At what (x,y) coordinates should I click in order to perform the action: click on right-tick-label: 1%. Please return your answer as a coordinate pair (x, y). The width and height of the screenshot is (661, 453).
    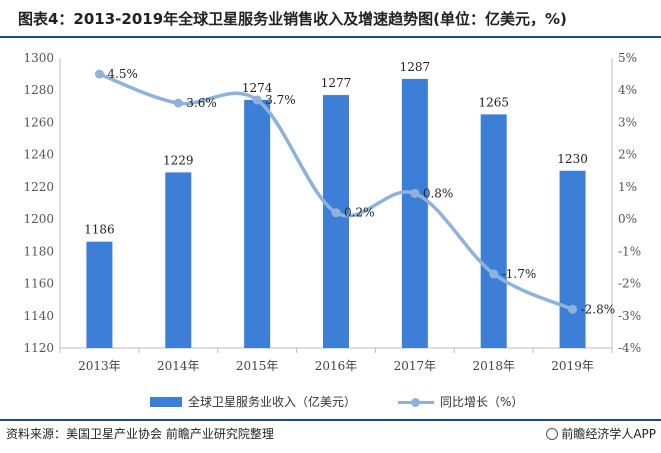
    Looking at the image, I should click on (627, 187).